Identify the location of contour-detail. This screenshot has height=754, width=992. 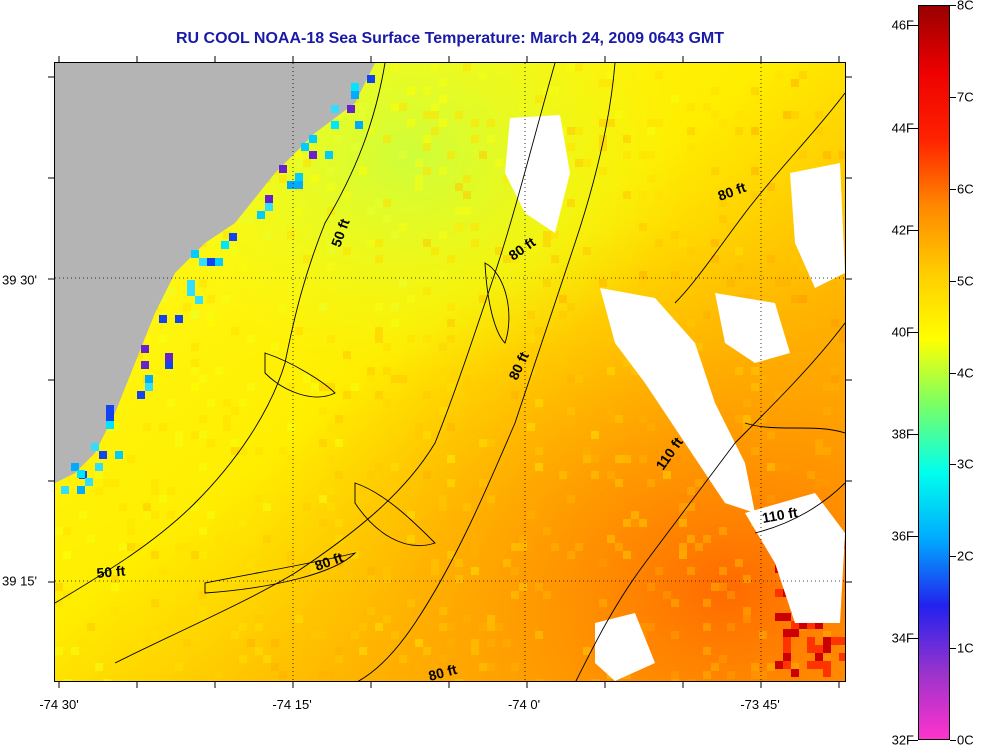
(395, 514).